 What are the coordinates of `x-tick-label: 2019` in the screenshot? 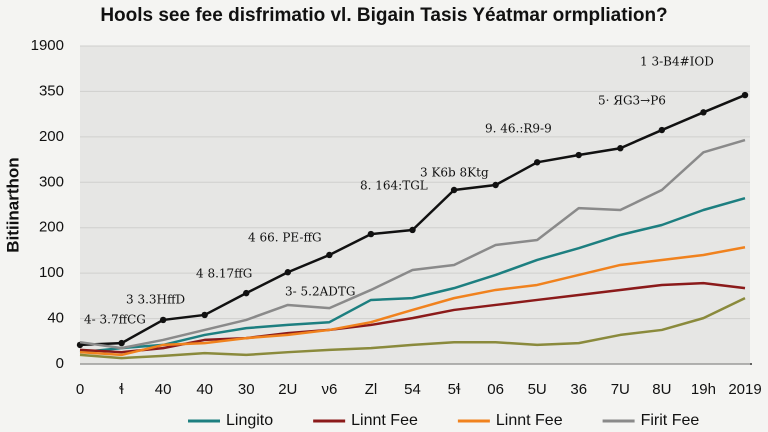 It's located at (744, 389).